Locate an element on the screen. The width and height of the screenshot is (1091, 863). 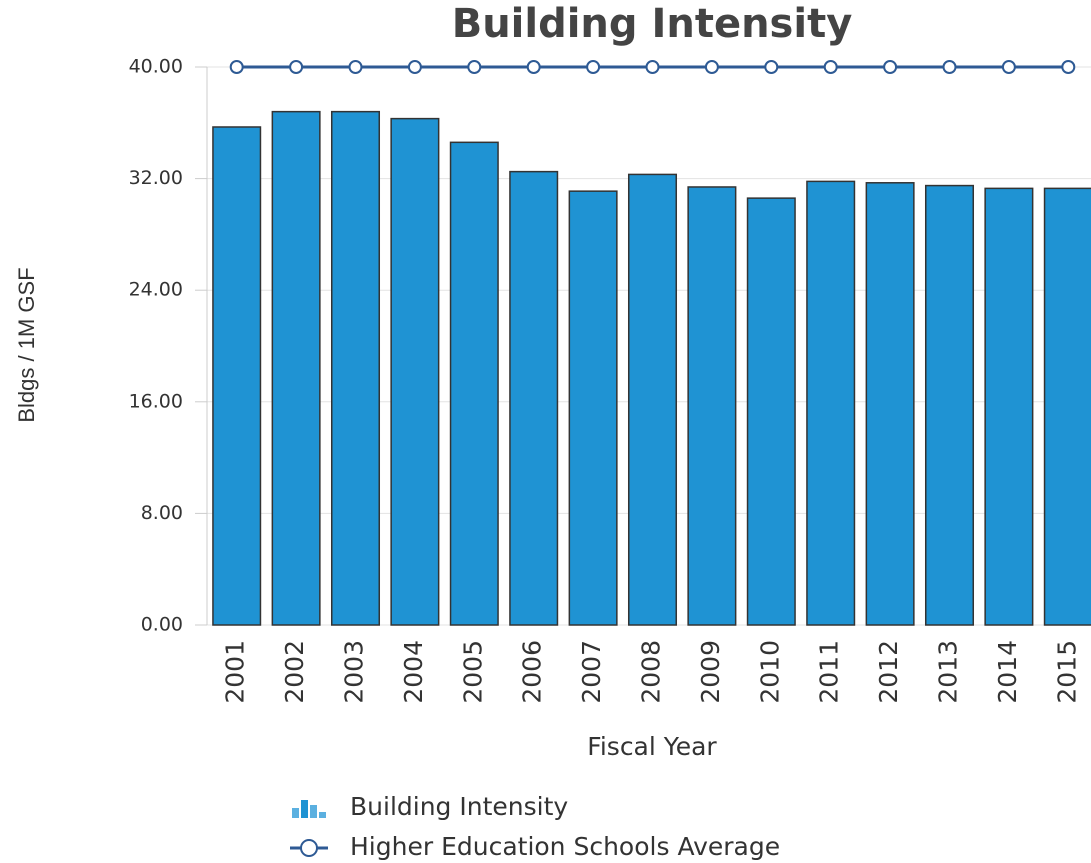
x-tick-label: 2003 is located at coordinates (354, 672).